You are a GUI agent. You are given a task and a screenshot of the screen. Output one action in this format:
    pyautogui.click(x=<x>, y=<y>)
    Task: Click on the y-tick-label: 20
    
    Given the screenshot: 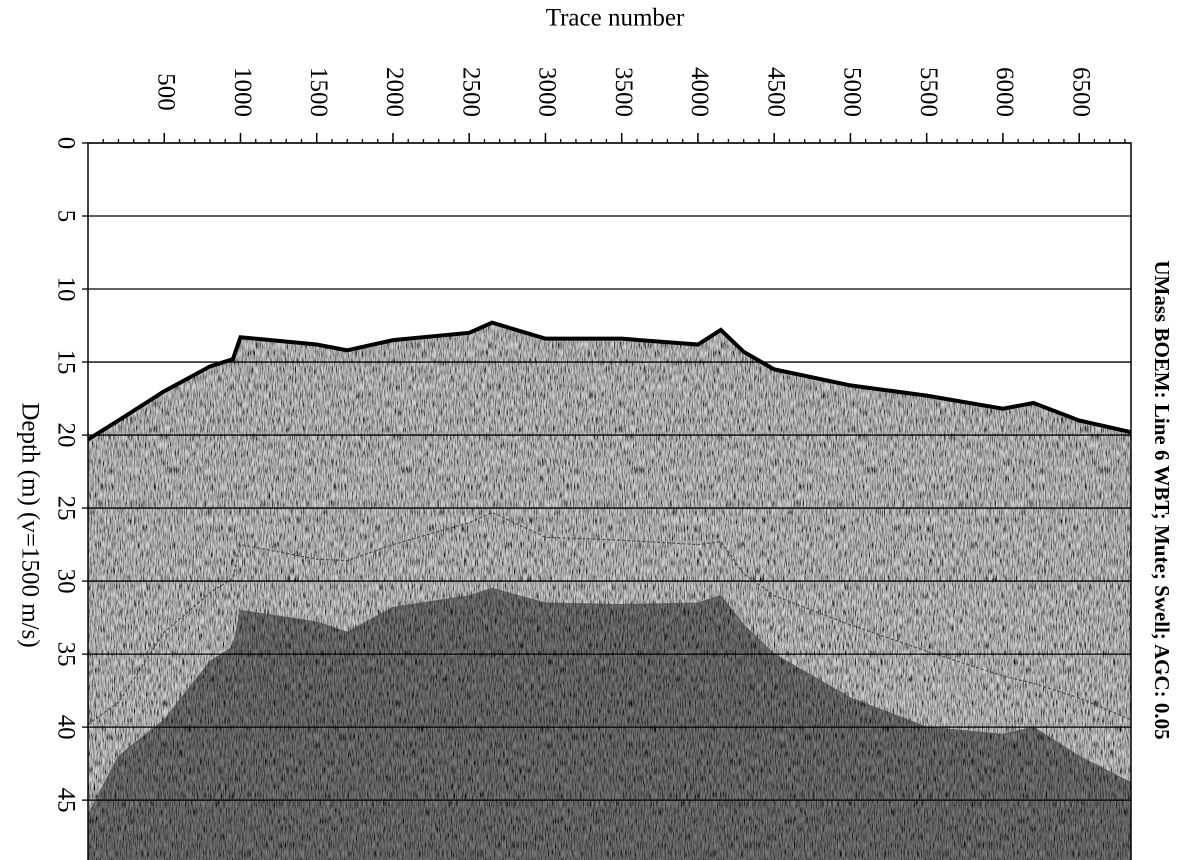 What is the action you would take?
    pyautogui.click(x=65, y=435)
    